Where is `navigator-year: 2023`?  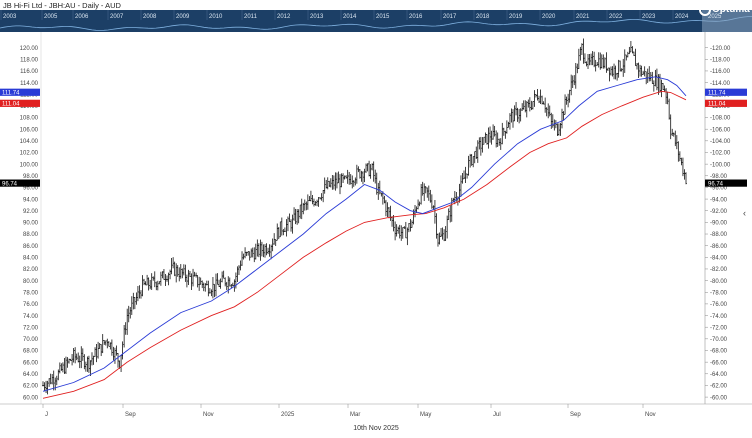
navigator-year: 2023 is located at coordinates (649, 17).